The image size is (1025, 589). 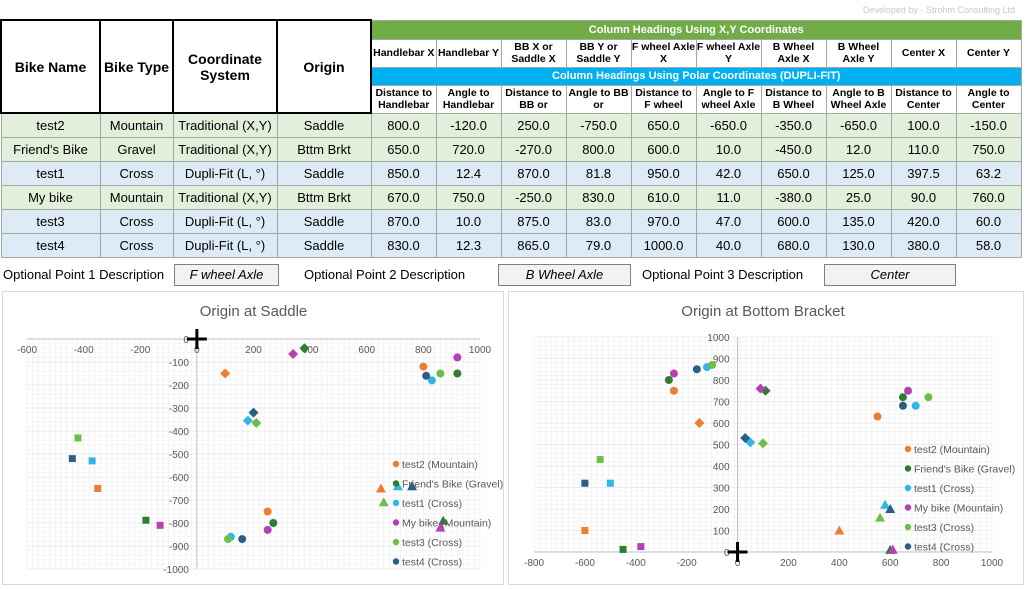 What do you see at coordinates (50, 125) in the screenshot?
I see `bike-name-cell: test2` at bounding box center [50, 125].